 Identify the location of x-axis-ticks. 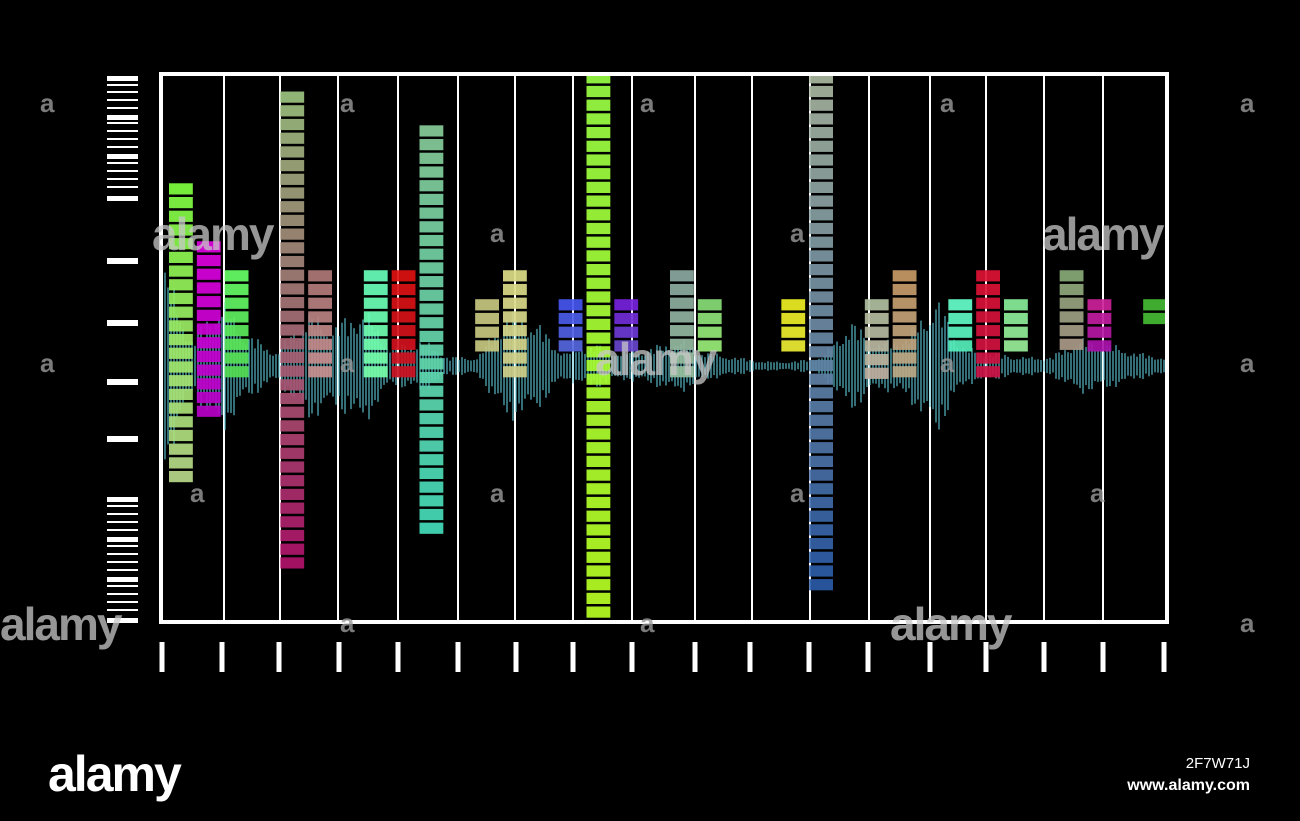
(663, 657).